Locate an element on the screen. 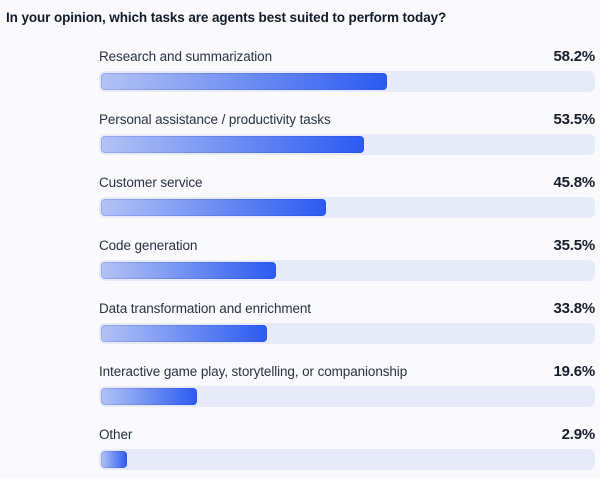 This screenshot has width=600, height=479. bar-label: Customer service is located at coordinates (151, 182).